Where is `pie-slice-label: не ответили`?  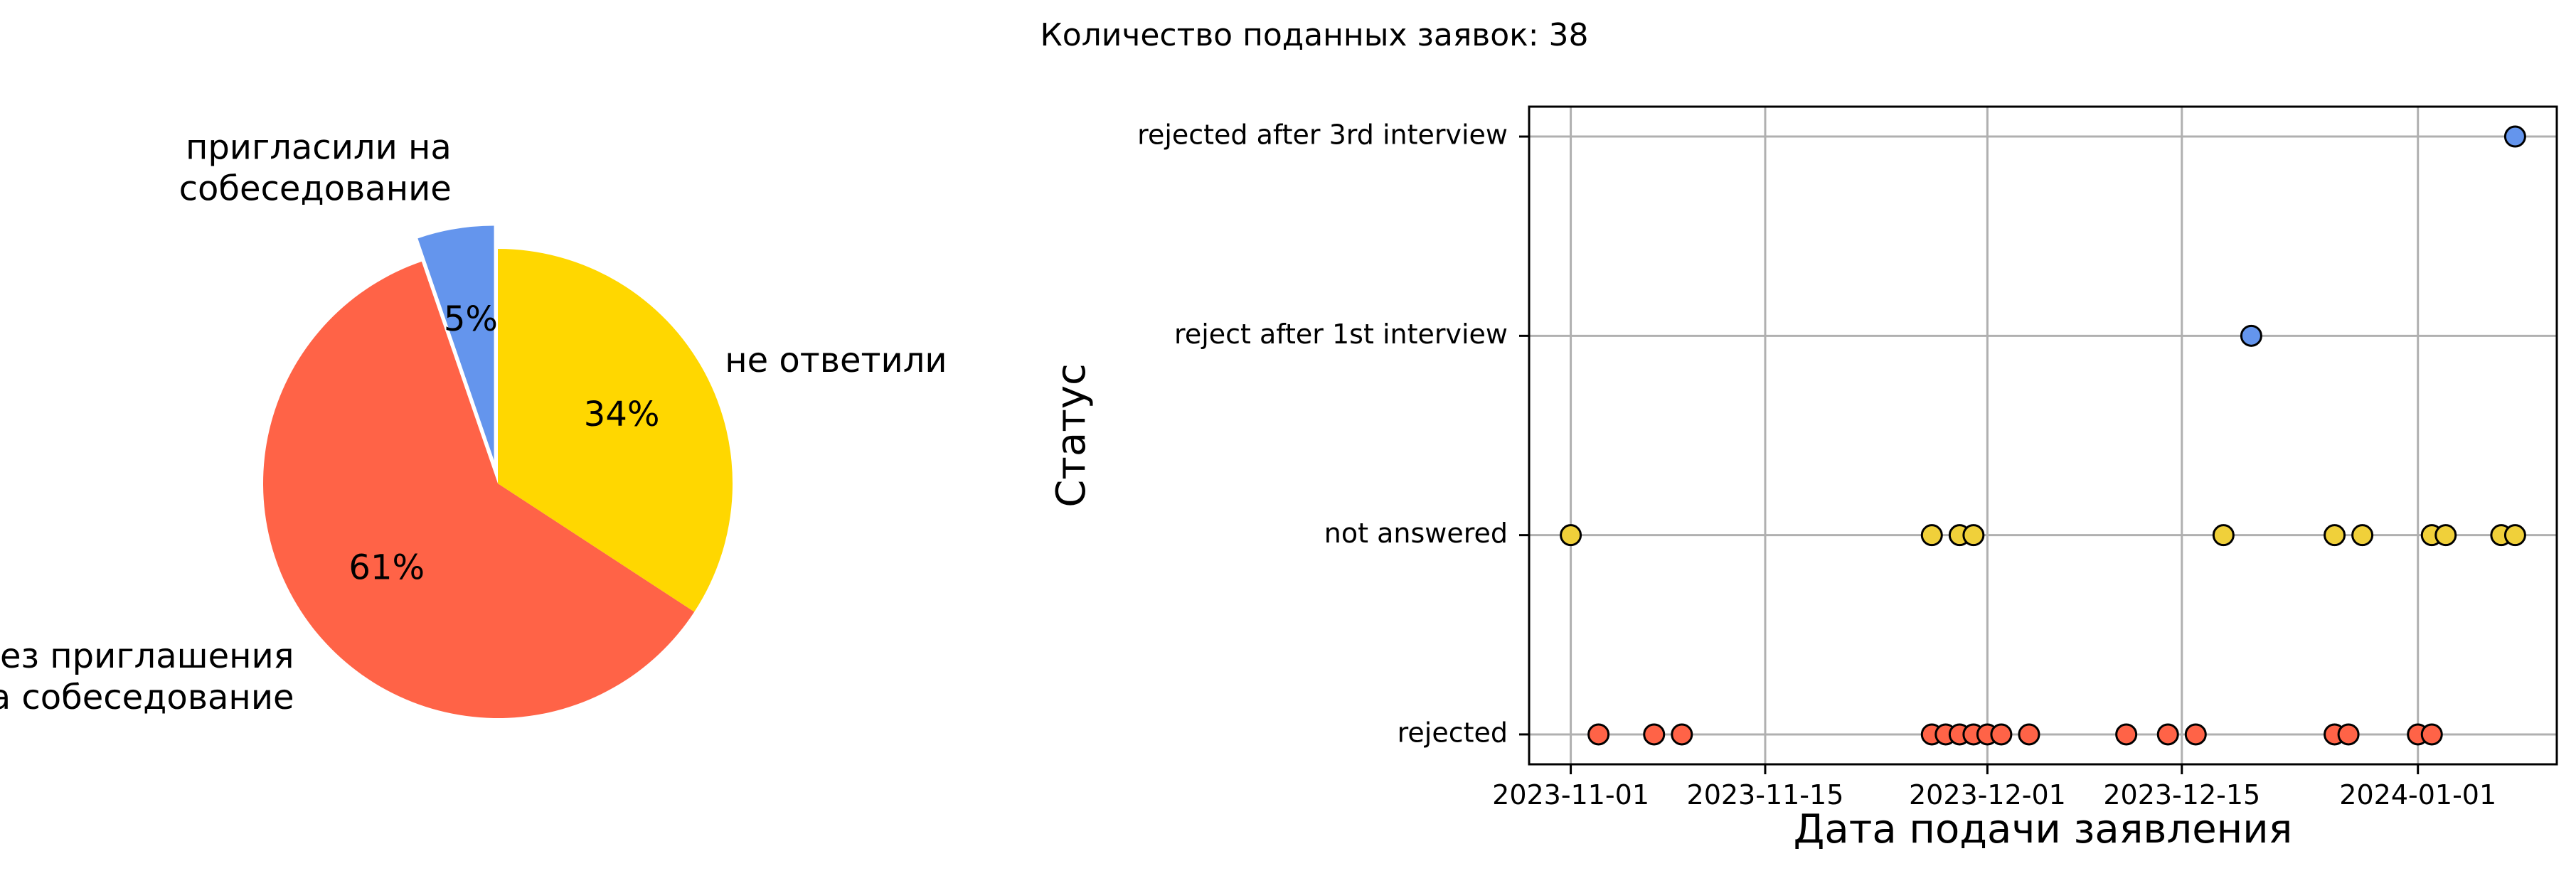 pie-slice-label: не ответили is located at coordinates (836, 360).